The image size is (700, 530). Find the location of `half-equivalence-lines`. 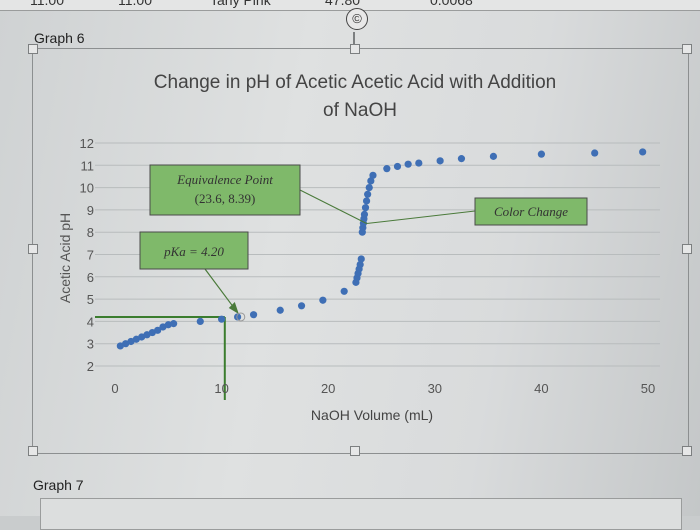

half-equivalence-lines is located at coordinates (160, 357).